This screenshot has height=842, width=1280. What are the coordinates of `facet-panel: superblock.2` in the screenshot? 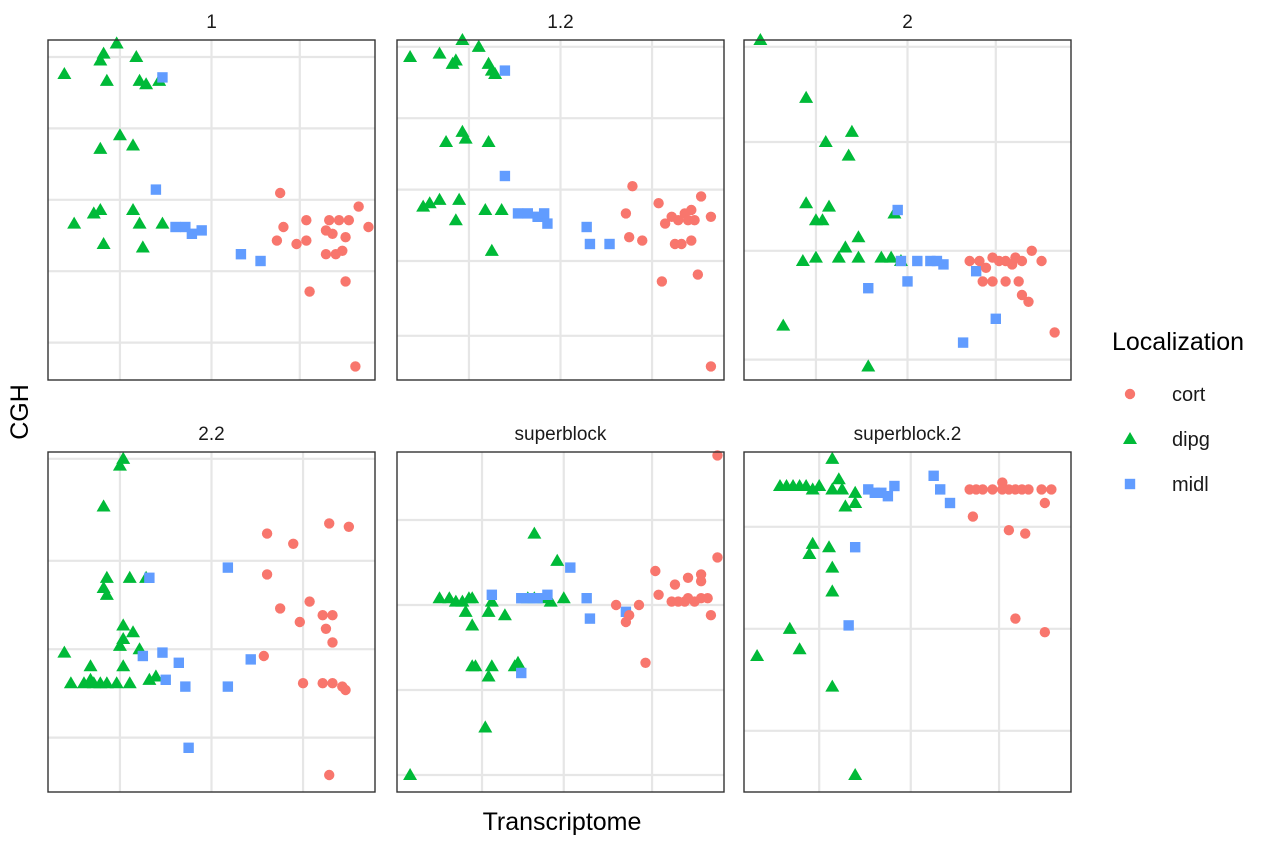 It's located at (907, 608).